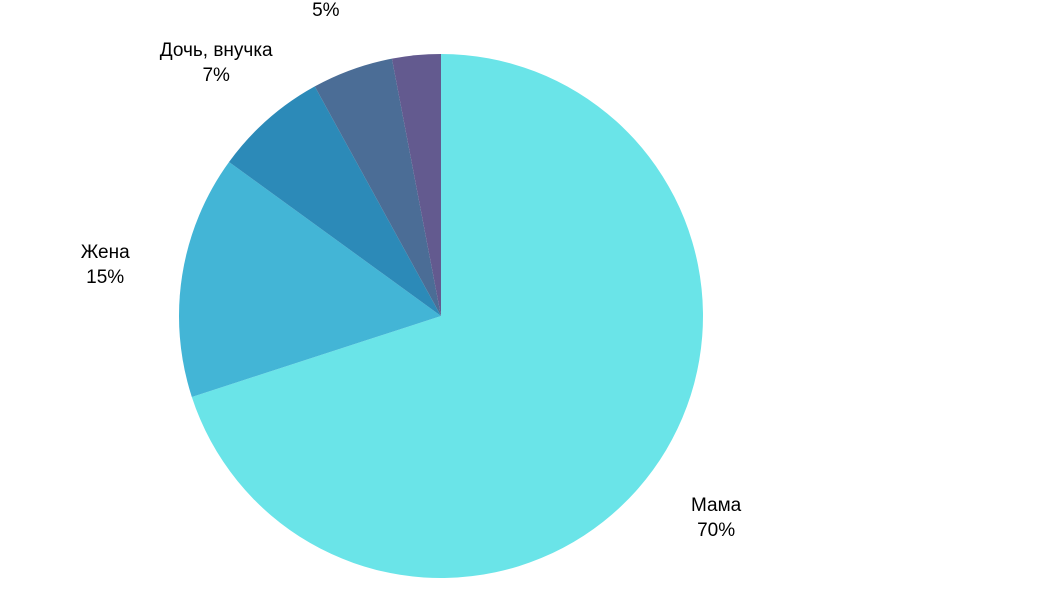 The image size is (1050, 591). What do you see at coordinates (105, 277) in the screenshot?
I see `slice-value-label: 15%` at bounding box center [105, 277].